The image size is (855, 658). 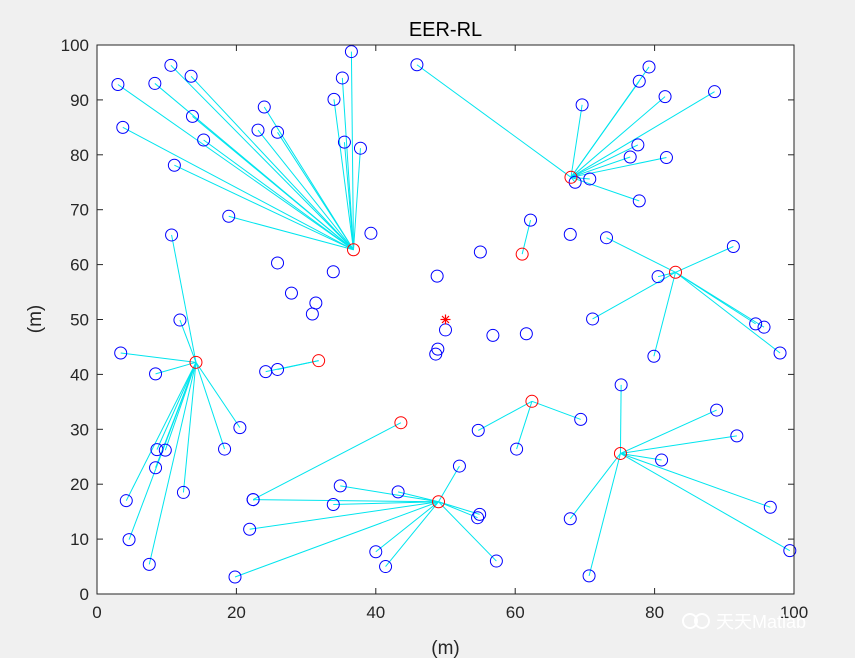 I want to click on x-axis-label: (m), so click(x=445, y=648).